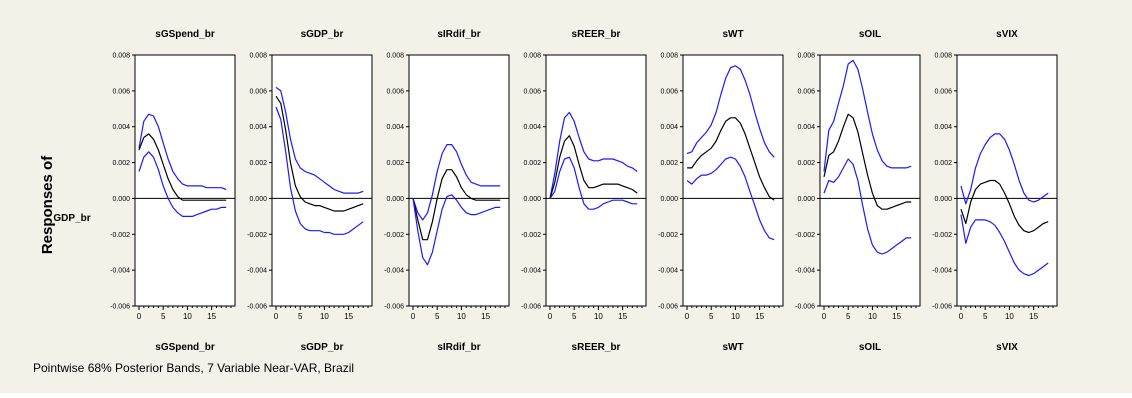 The image size is (1132, 398). What do you see at coordinates (732, 34) in the screenshot?
I see `panel-title: sWT` at bounding box center [732, 34].